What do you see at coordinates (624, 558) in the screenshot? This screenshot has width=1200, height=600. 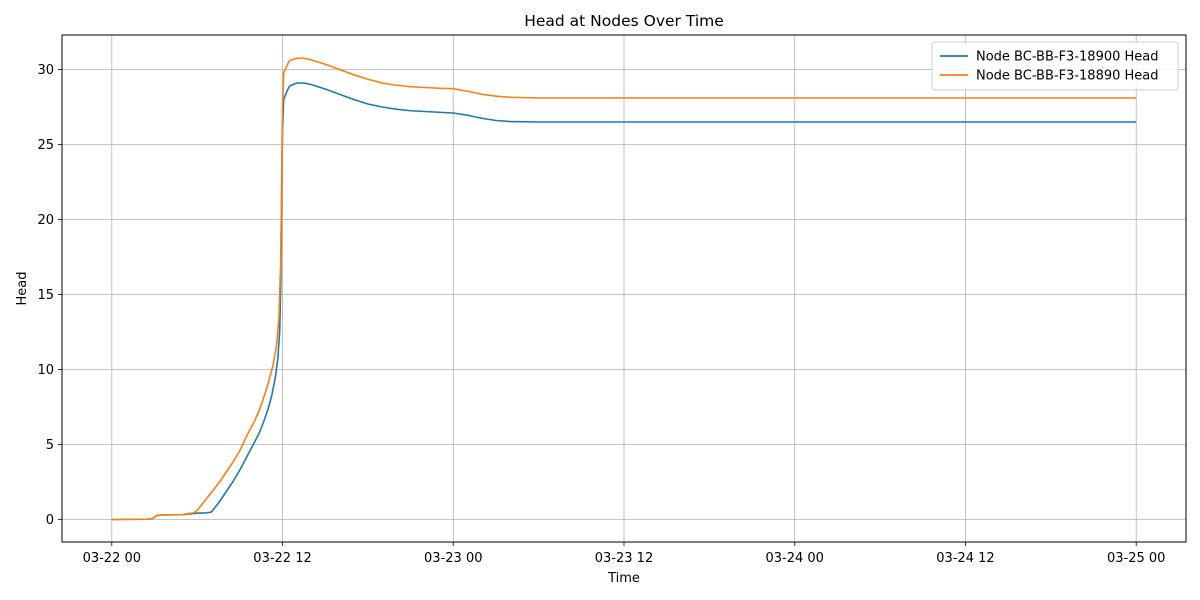 I see `x-tick-label: 03-23 12` at bounding box center [624, 558].